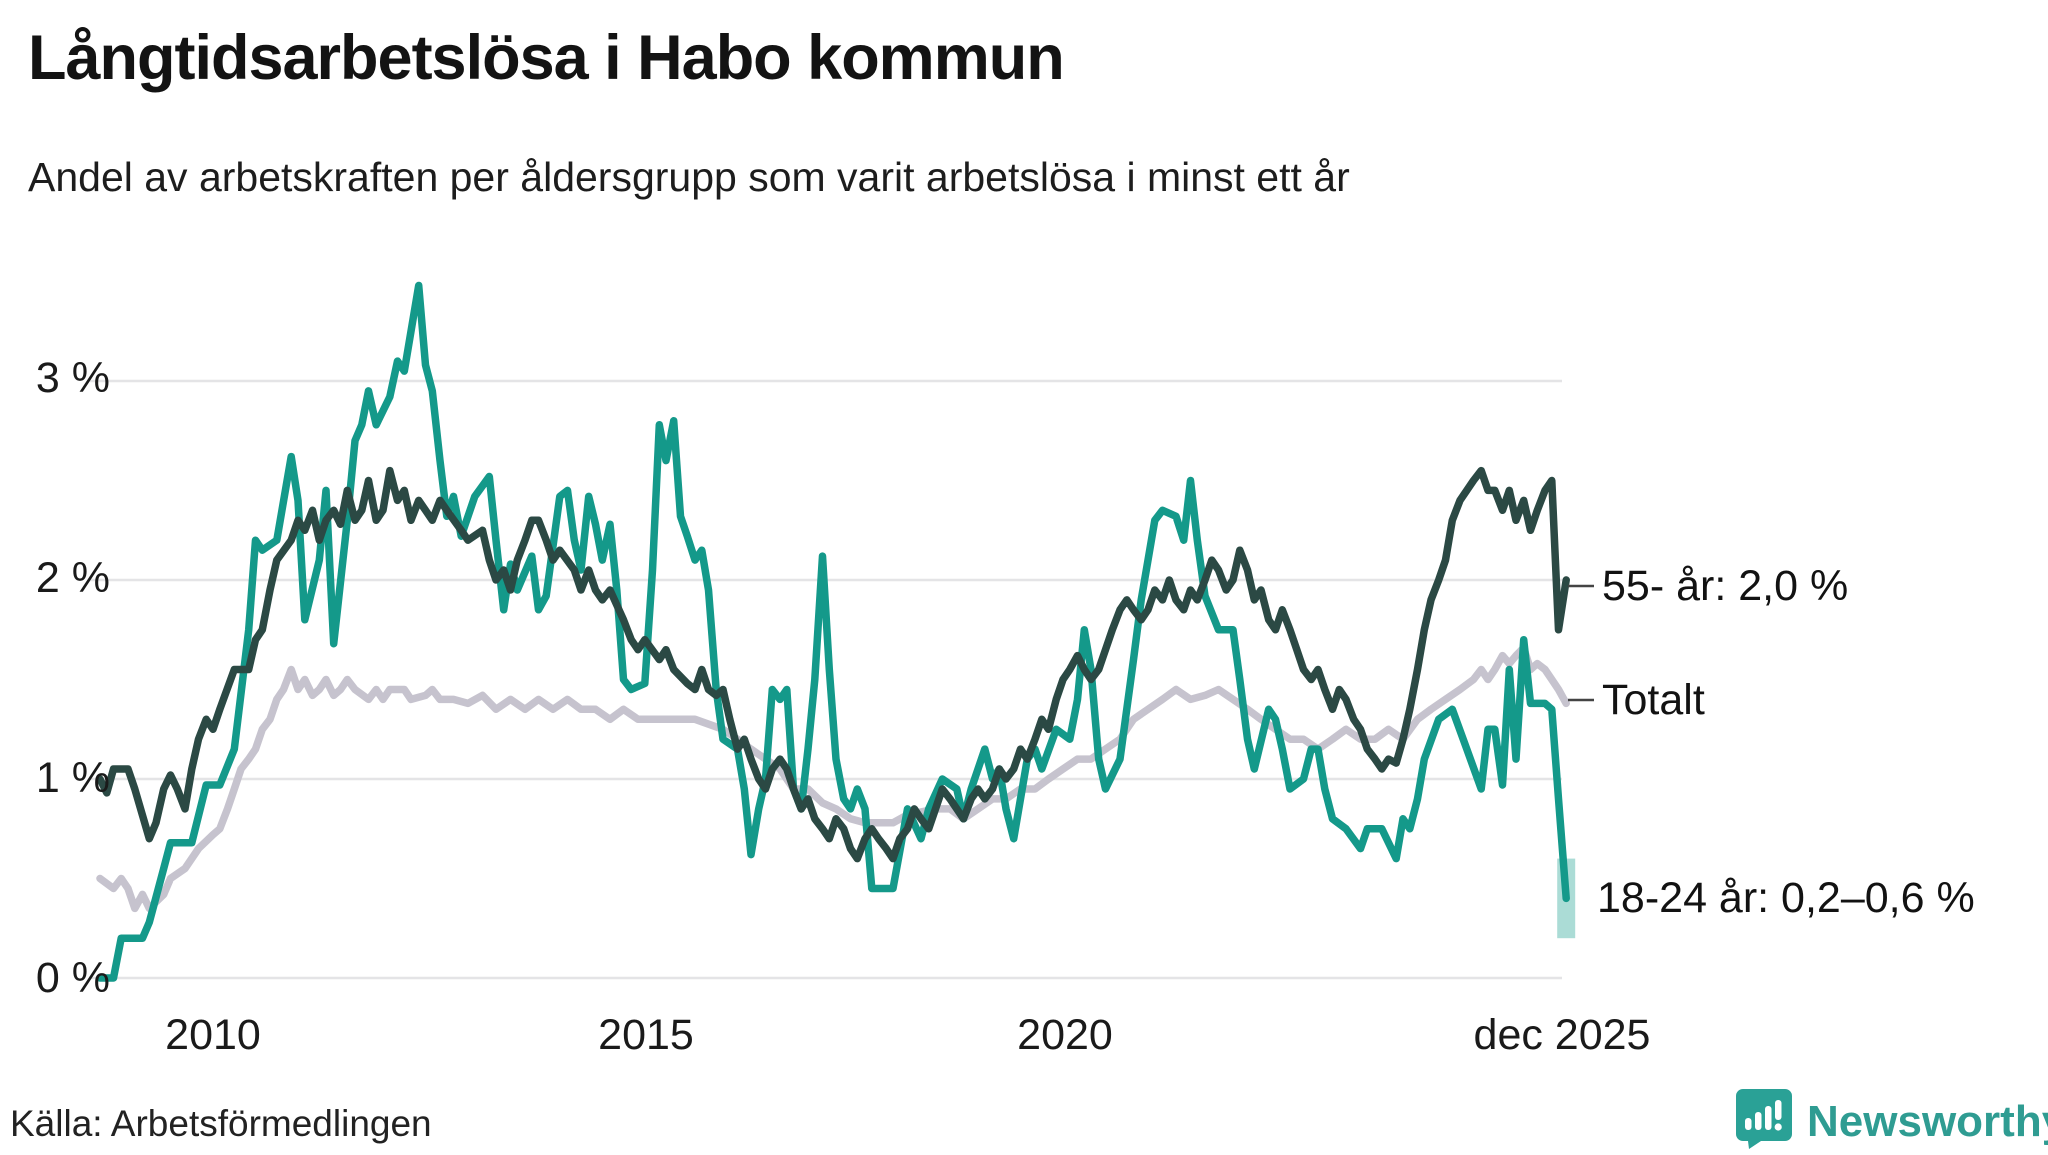 The image size is (2048, 1155). Describe the element at coordinates (221, 1123) in the screenshot. I see `source-note: Källa: Arbetsförmedlingen` at that location.